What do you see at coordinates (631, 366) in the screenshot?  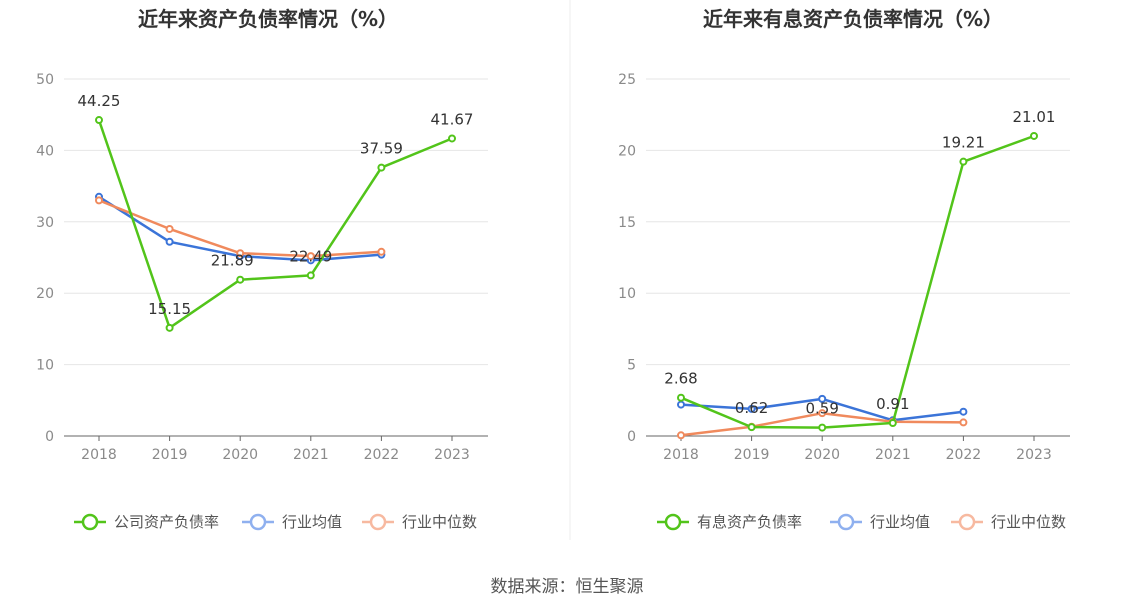 I see `y-tick-label: 5` at bounding box center [631, 366].